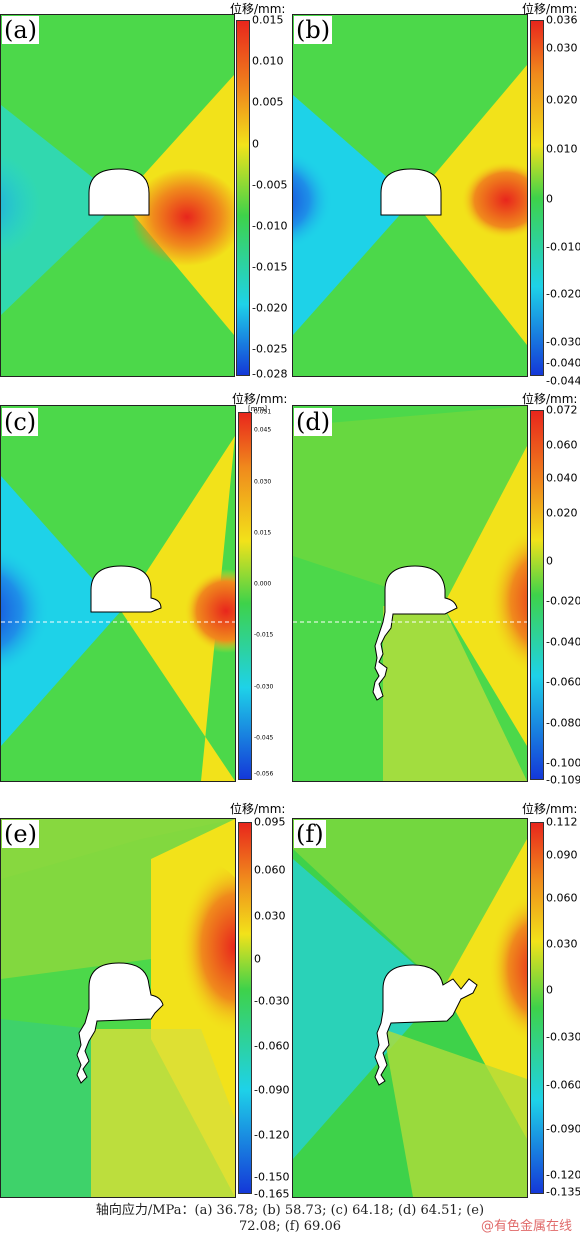 The image size is (580, 1240). Describe the element at coordinates (270, 374) in the screenshot. I see `tick-label: -0.028` at that location.